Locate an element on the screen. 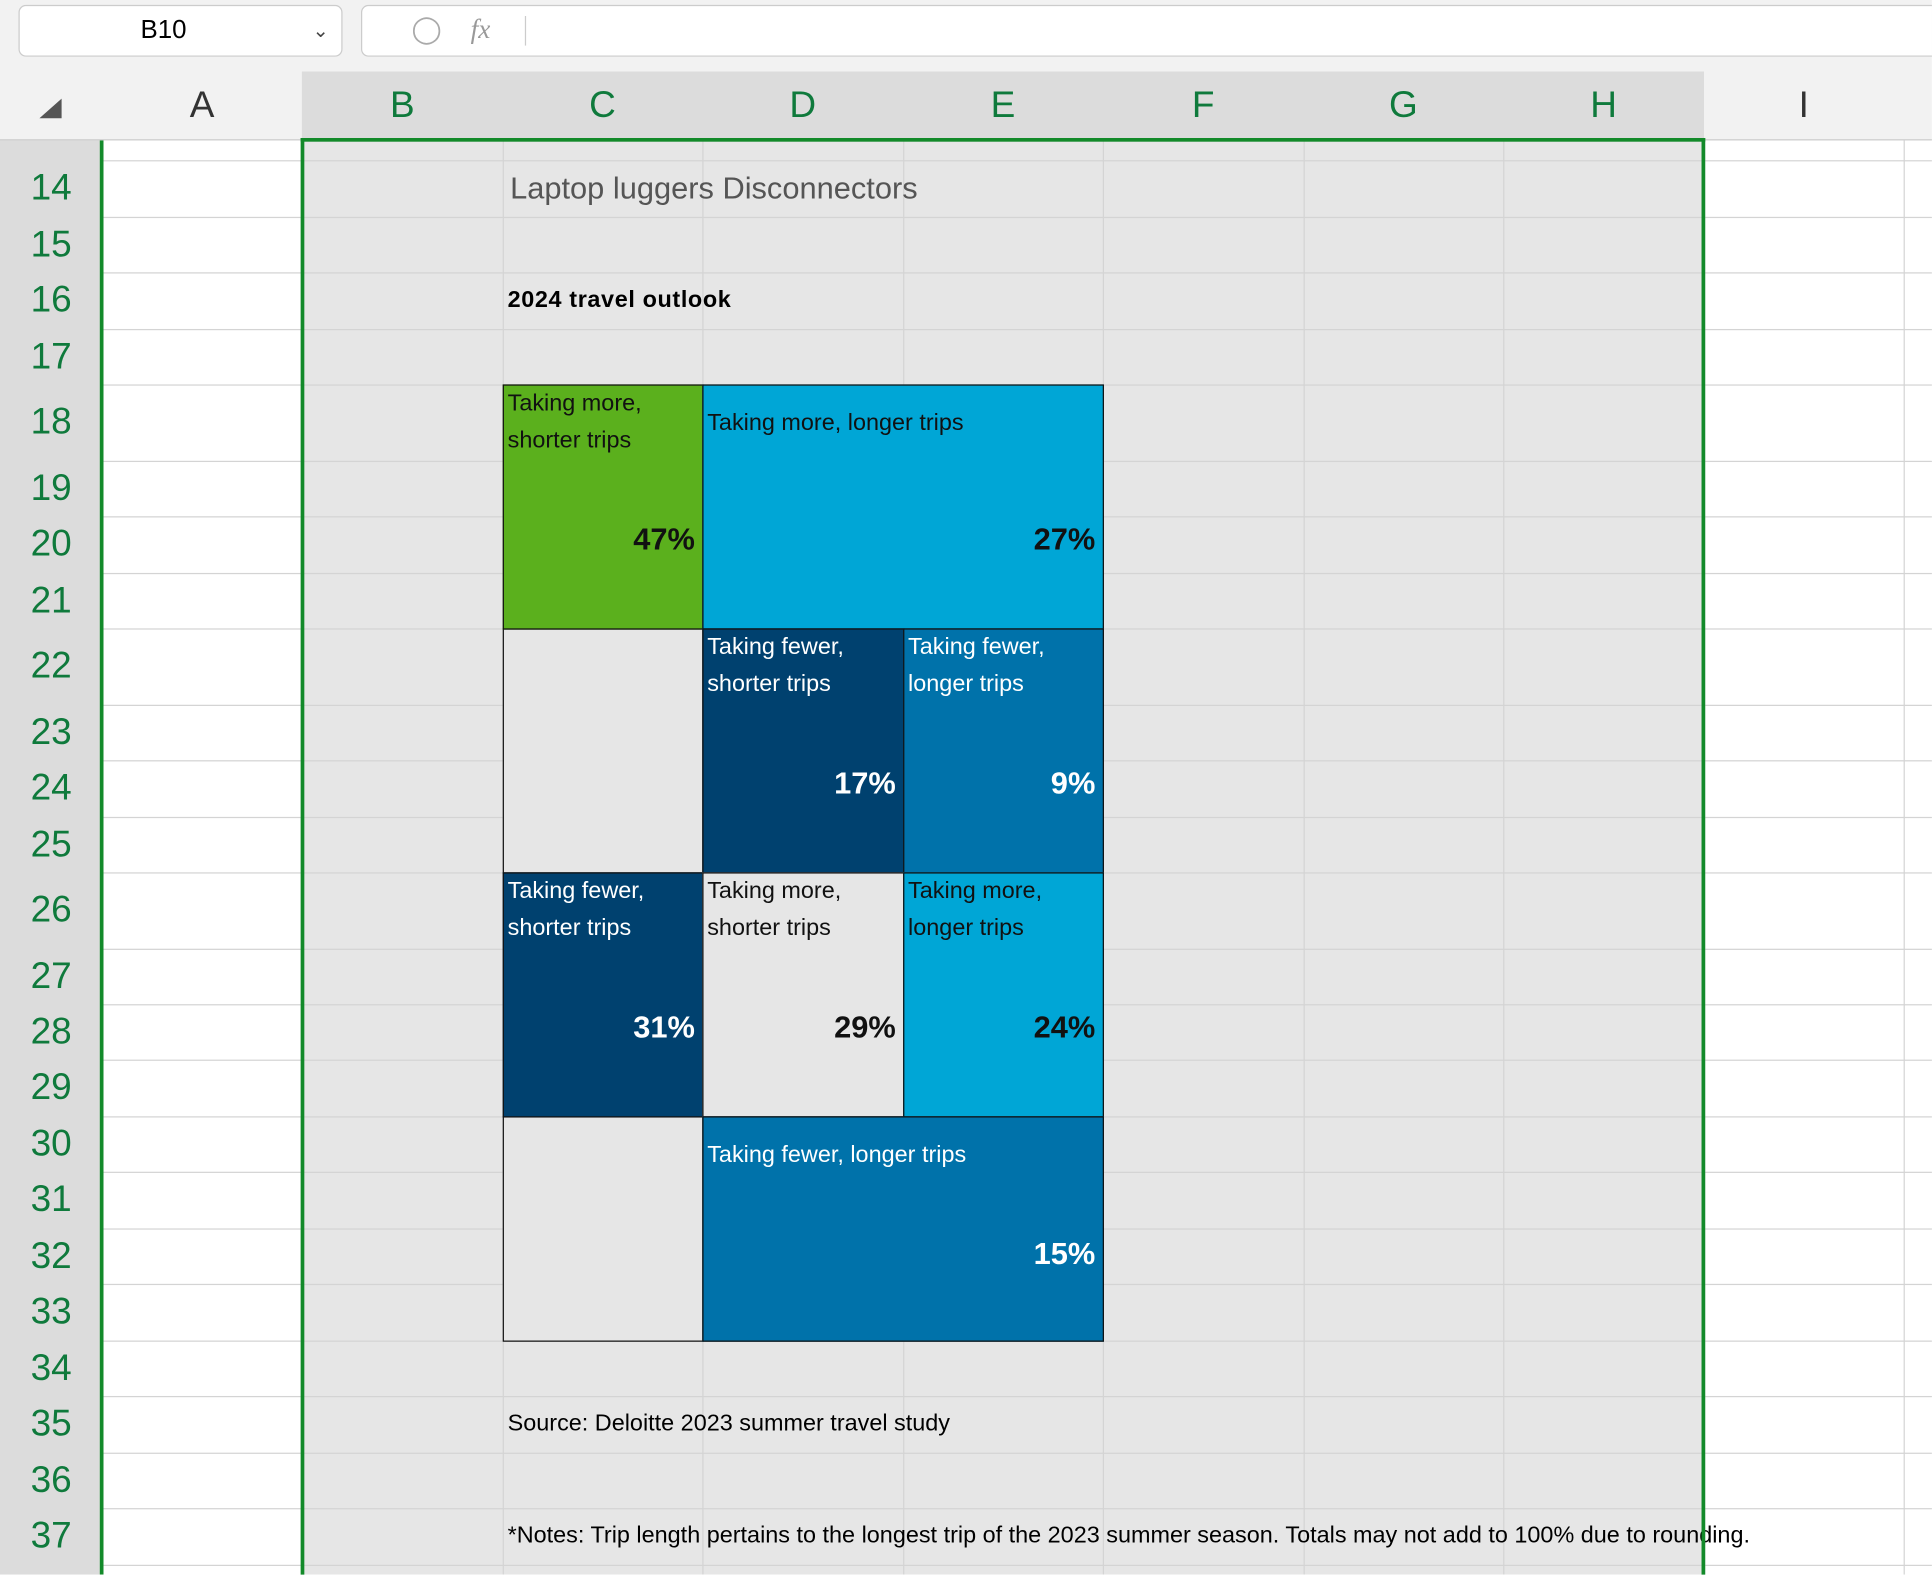 The height and width of the screenshot is (1575, 1932). treemap-tile: Taking more, shorter trips 29% is located at coordinates (803, 995).